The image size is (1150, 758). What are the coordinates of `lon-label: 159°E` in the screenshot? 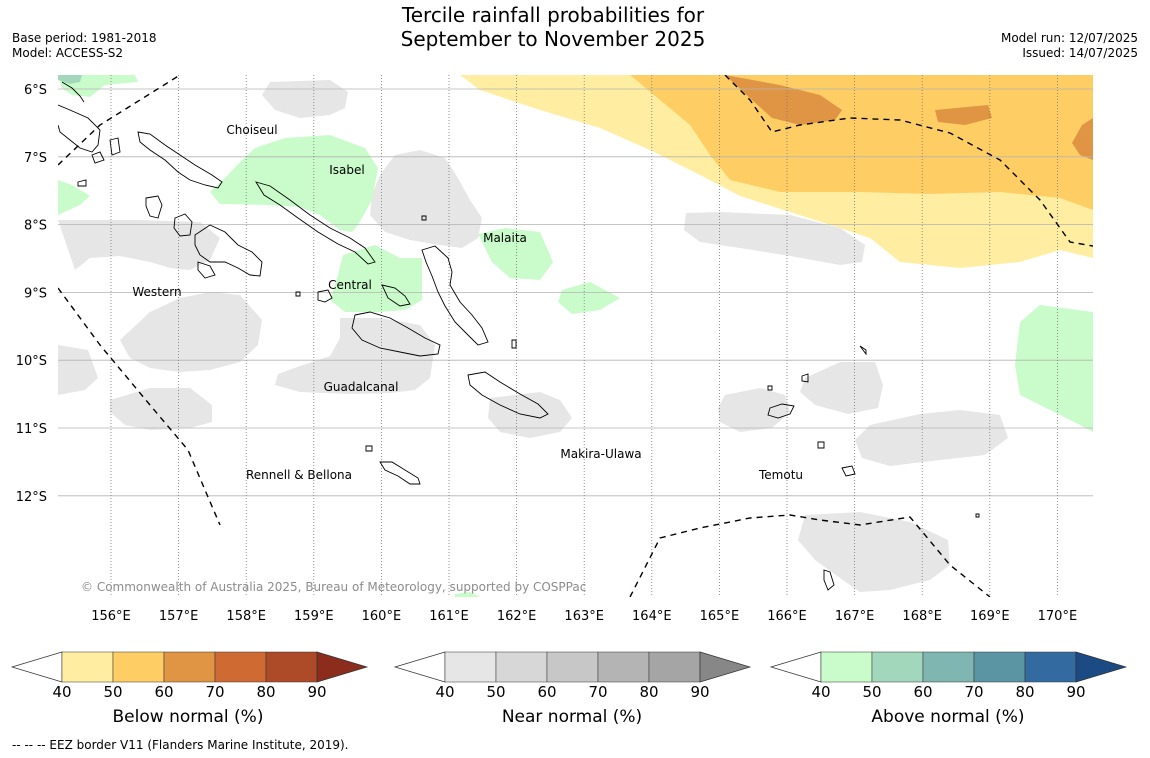 It's located at (314, 616).